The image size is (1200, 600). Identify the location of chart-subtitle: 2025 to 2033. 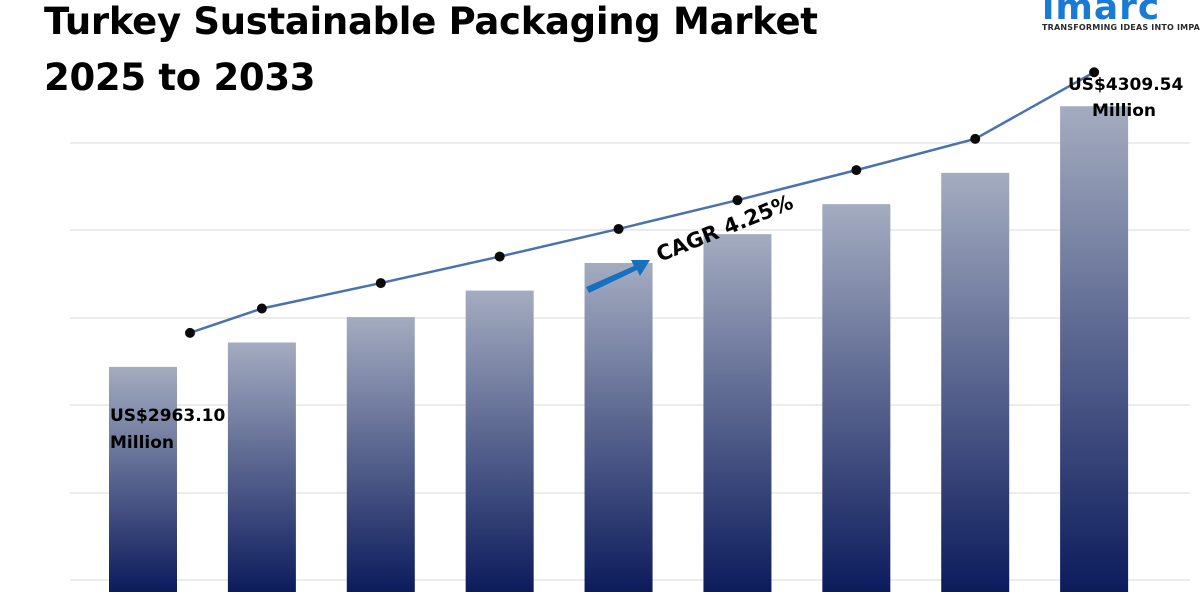
(180, 77).